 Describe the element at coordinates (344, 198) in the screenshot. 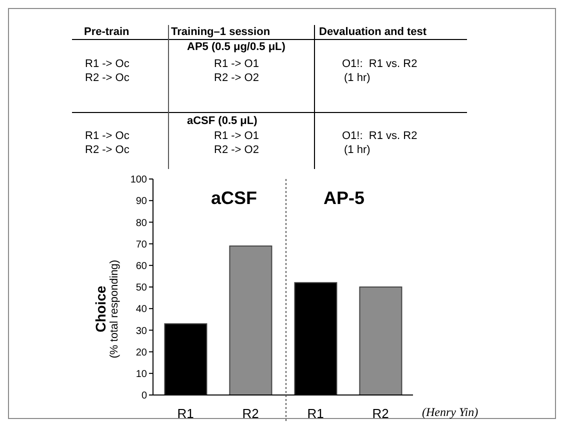

I see `annotation: AP-5` at that location.